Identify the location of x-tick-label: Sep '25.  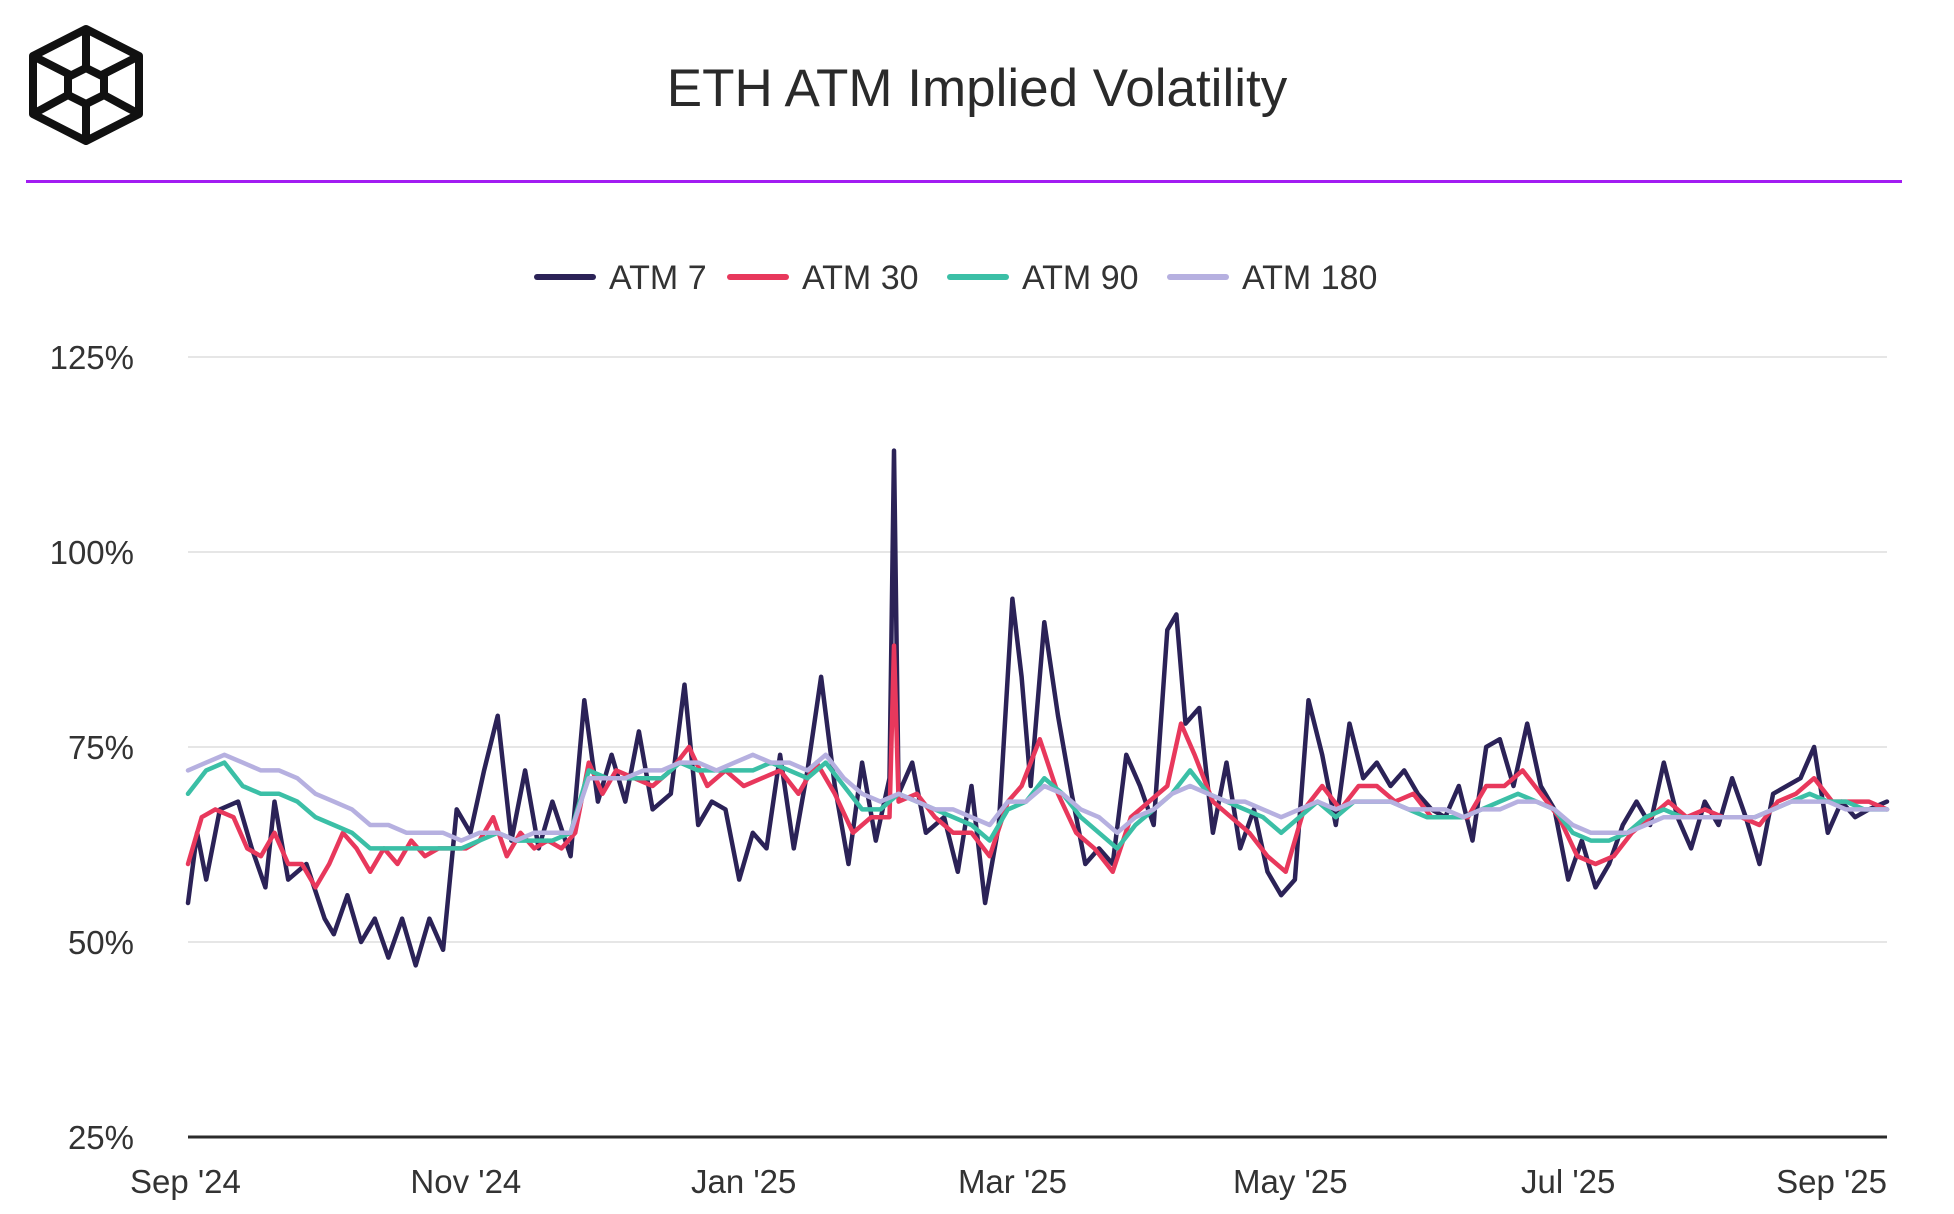
(1831, 1181).